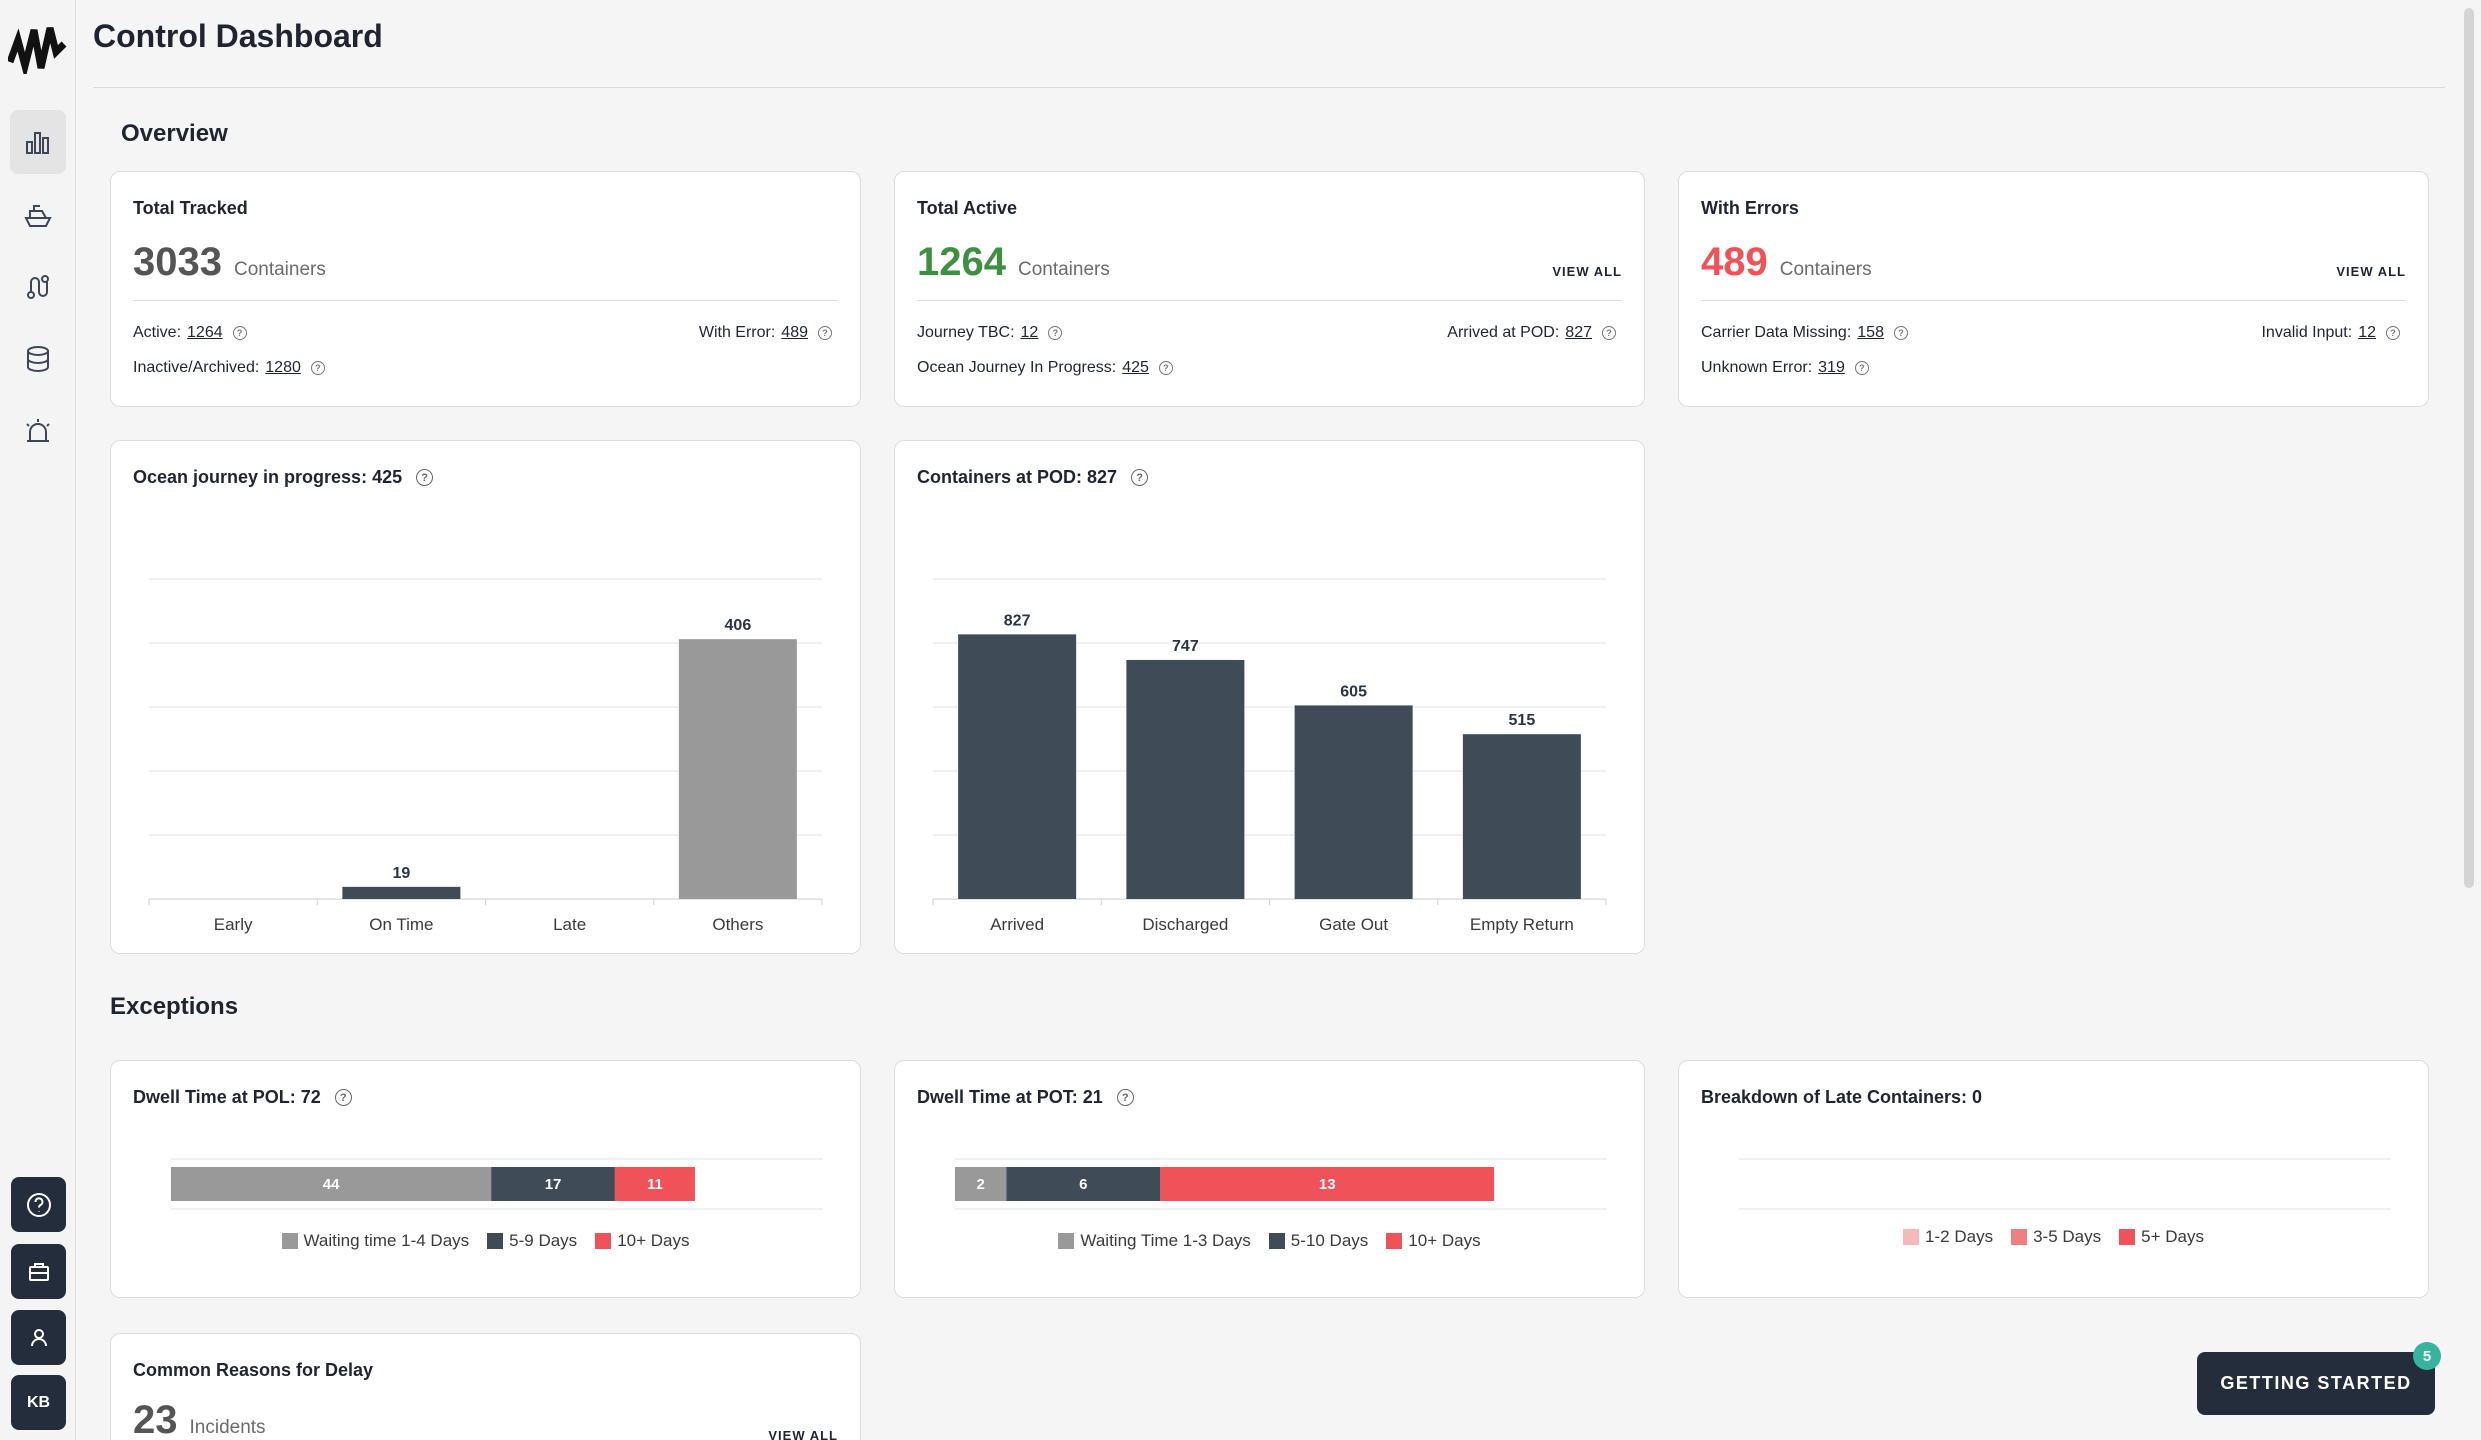 The height and width of the screenshot is (1440, 2481). Describe the element at coordinates (38, 1402) in the screenshot. I see `avatar: KB` at that location.